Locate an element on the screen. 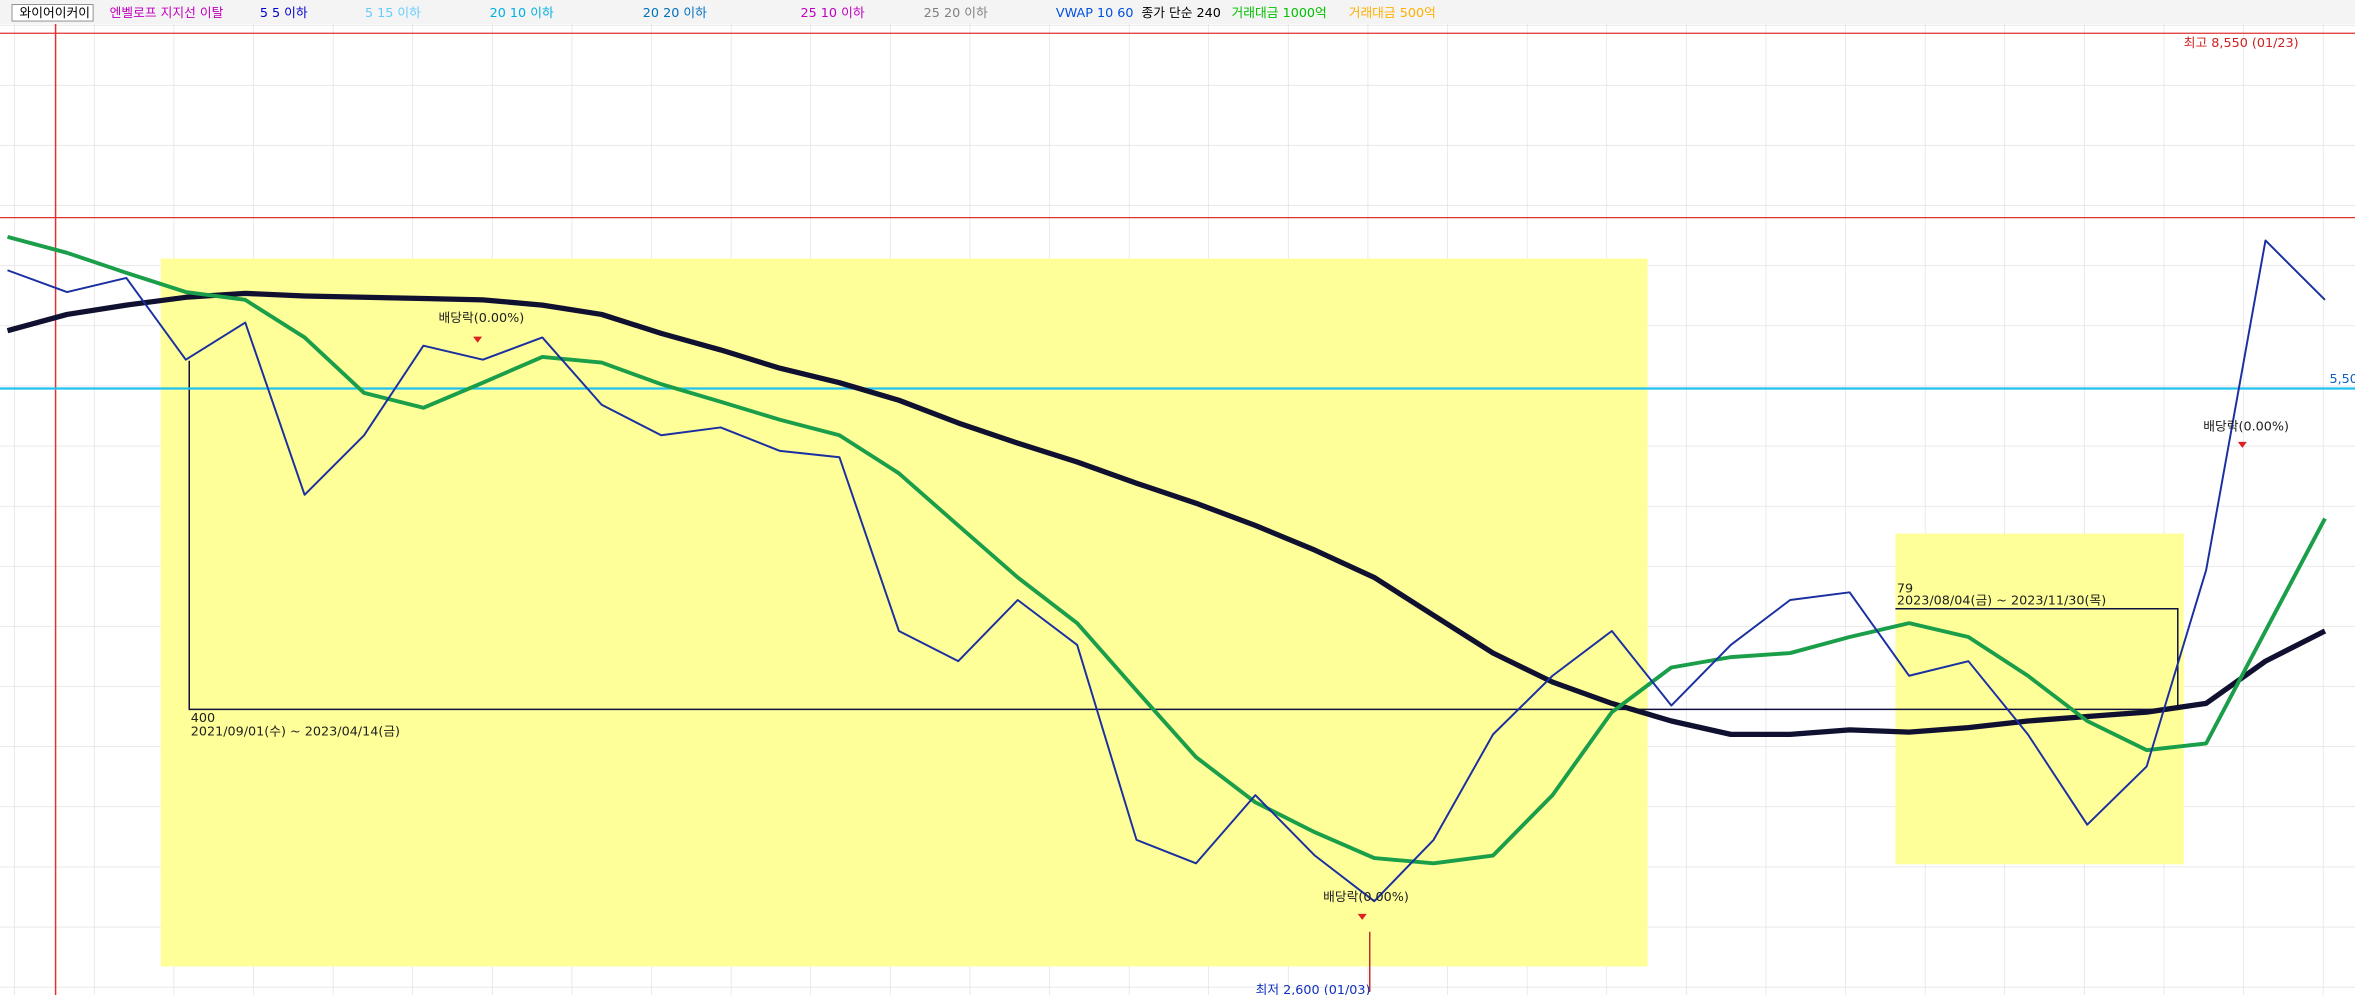  toolbar is located at coordinates (1177, 12).